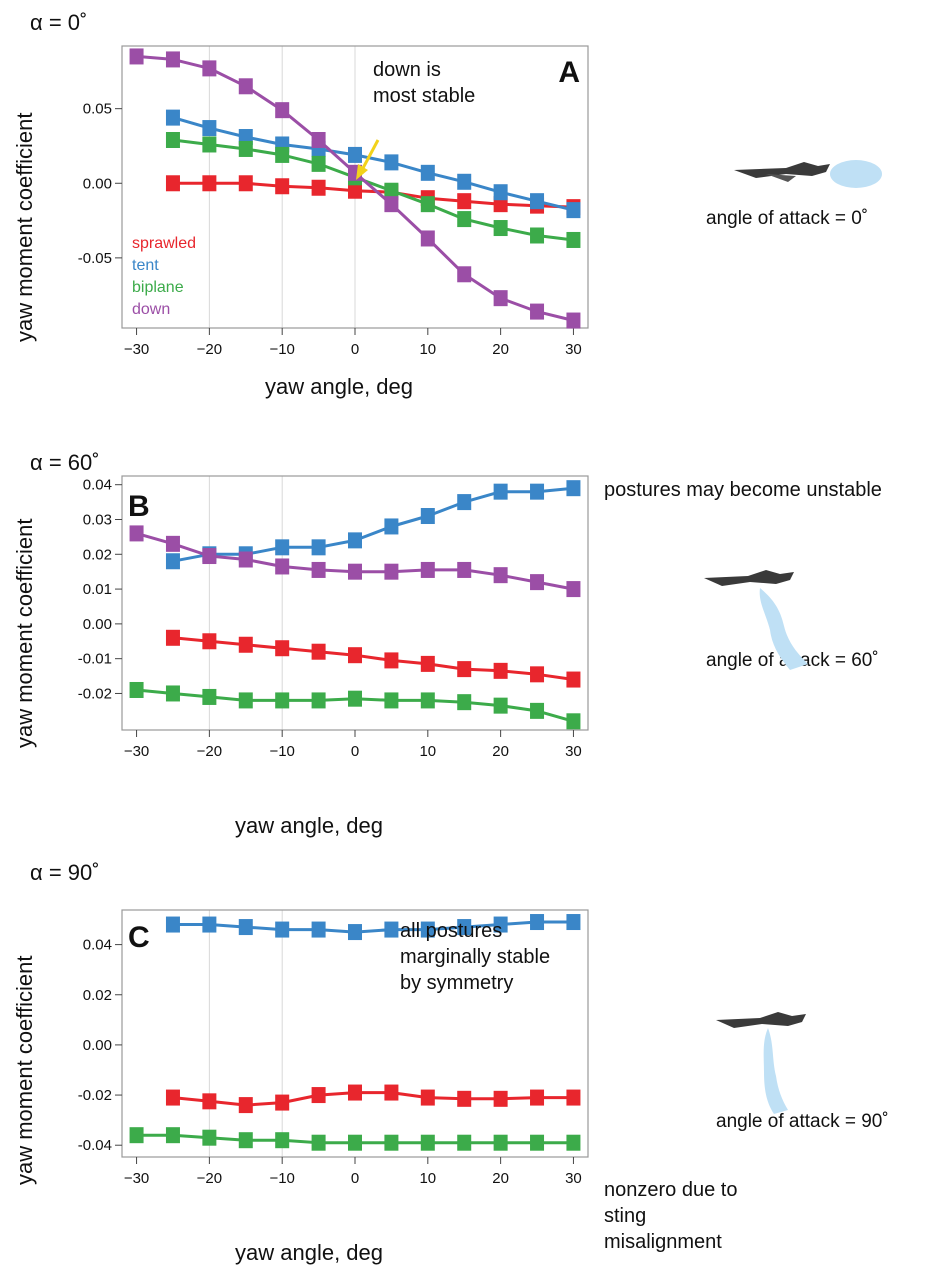  What do you see at coordinates (370, 155) in the screenshot?
I see `arrow-icon` at bounding box center [370, 155].